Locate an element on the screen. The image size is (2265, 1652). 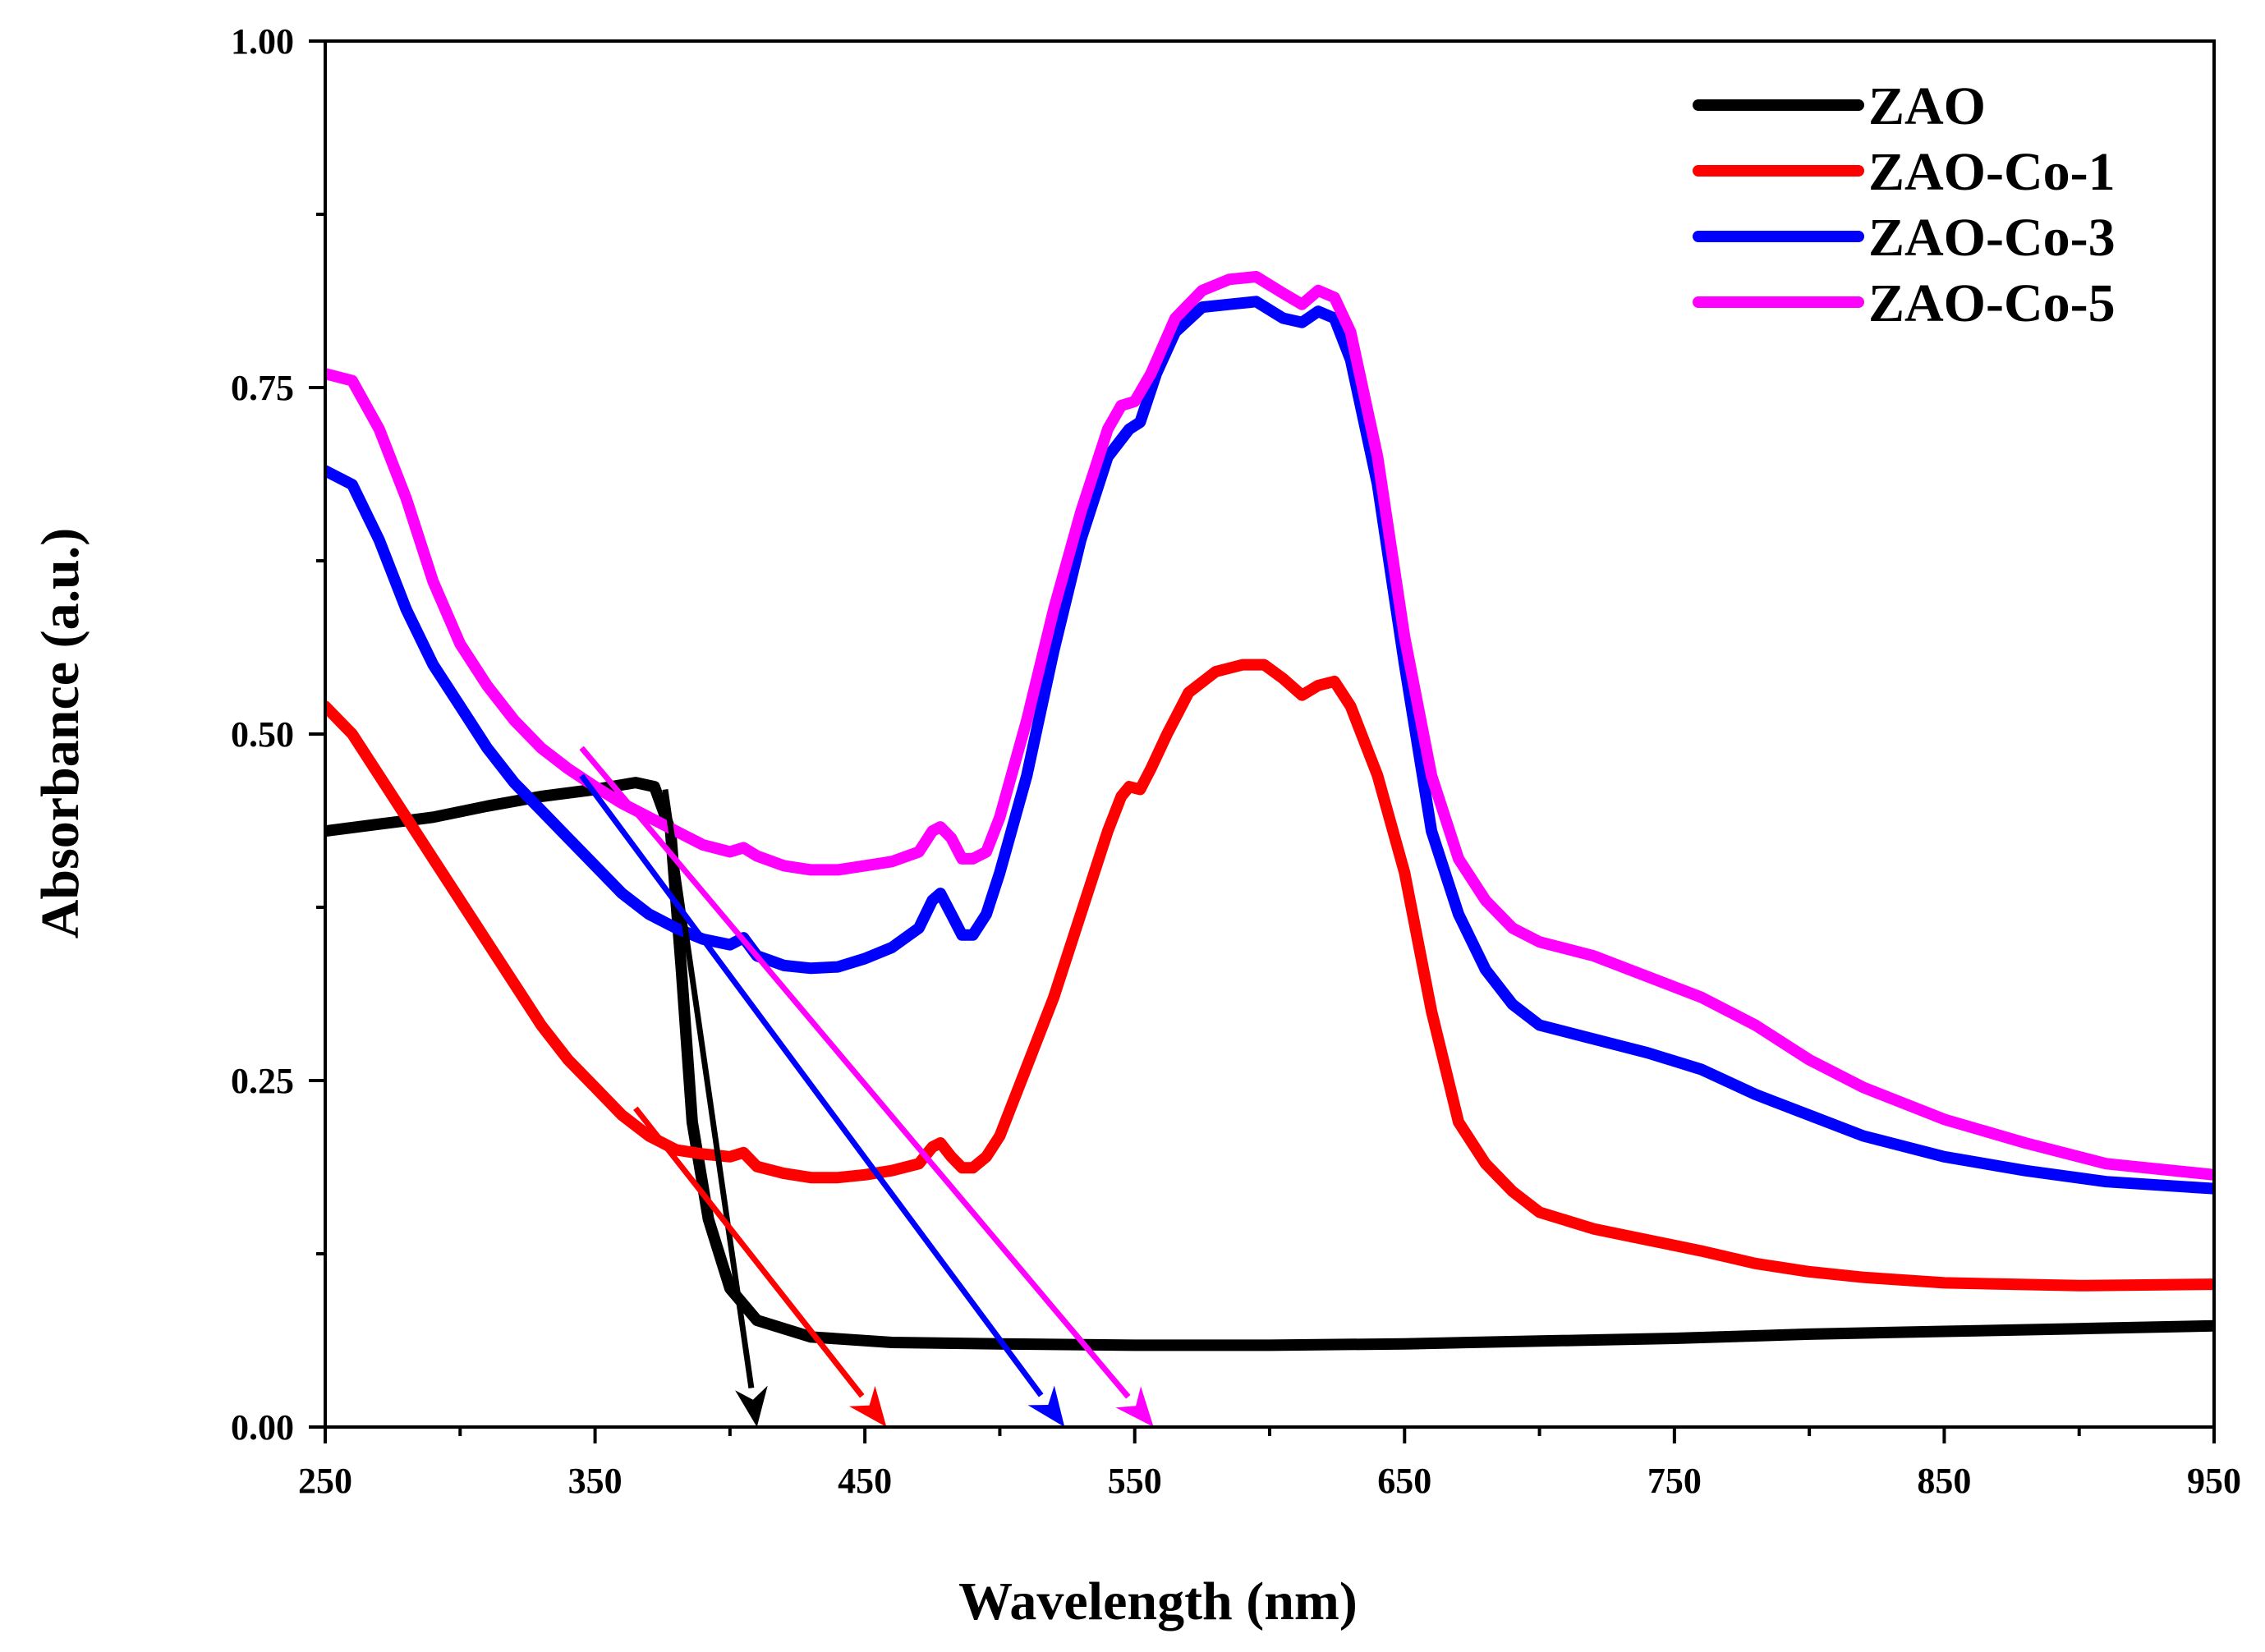
x-axis-title: Wavelength (nm) is located at coordinates (1158, 1602).